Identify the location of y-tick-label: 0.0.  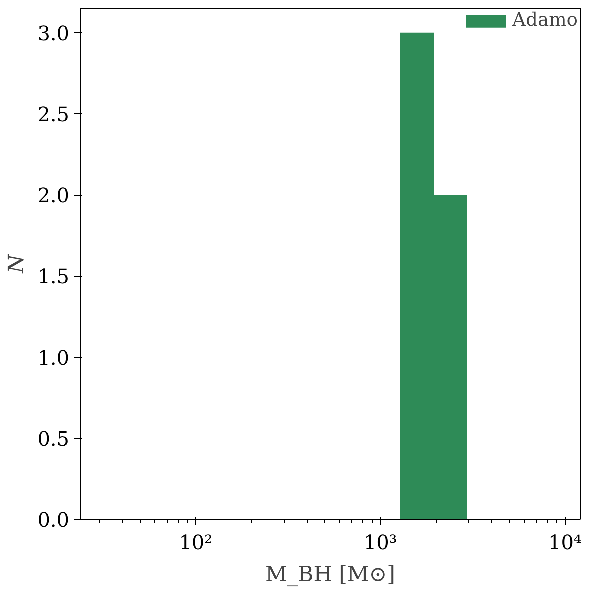
(54, 520).